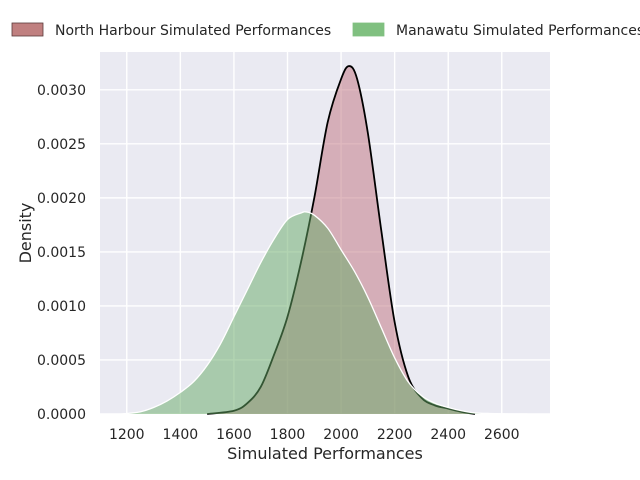 This screenshot has height=480, width=640. Describe the element at coordinates (448, 435) in the screenshot. I see `x-tick-label: 2400` at that location.